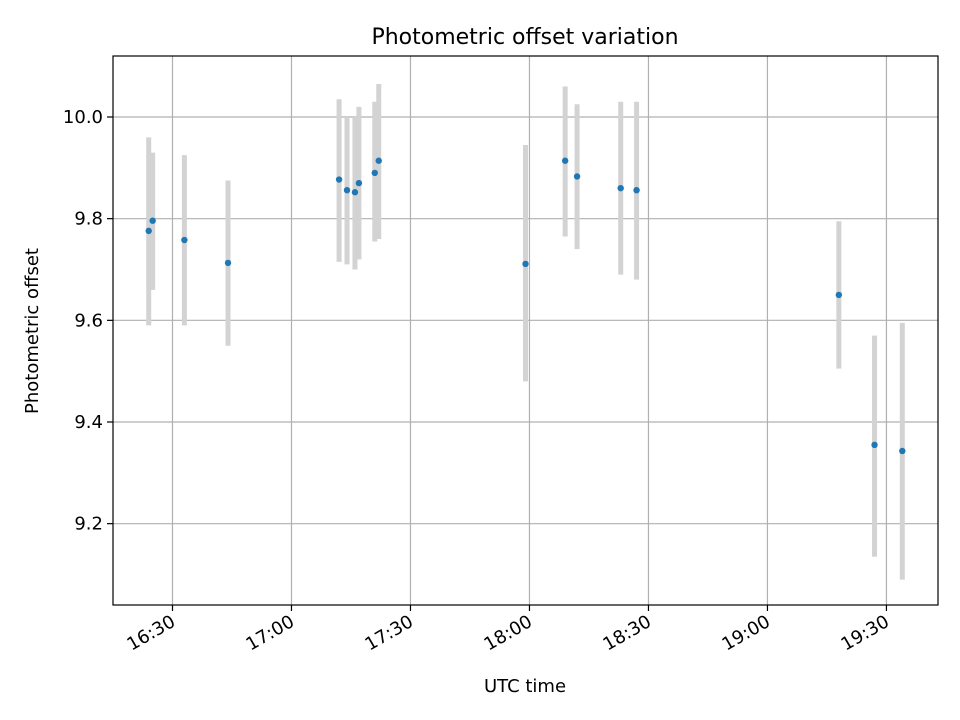 This screenshot has width=960, height=720. I want to click on y-tick-label: 9.6, so click(88, 320).